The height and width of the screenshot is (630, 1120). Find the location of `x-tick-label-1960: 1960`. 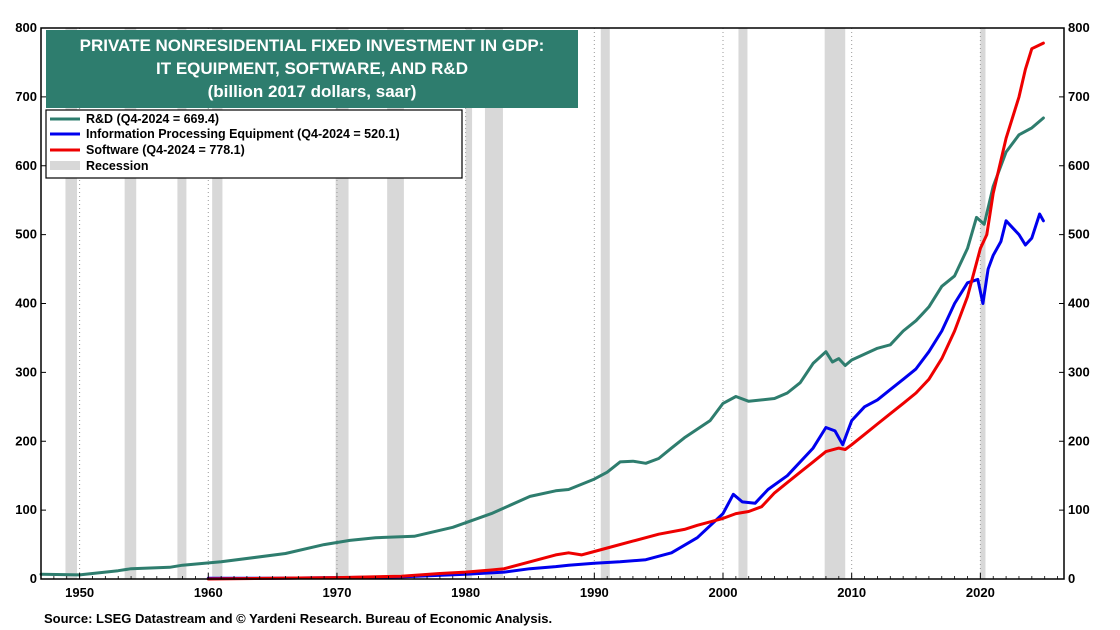

x-tick-label-1960: 1960 is located at coordinates (208, 592).